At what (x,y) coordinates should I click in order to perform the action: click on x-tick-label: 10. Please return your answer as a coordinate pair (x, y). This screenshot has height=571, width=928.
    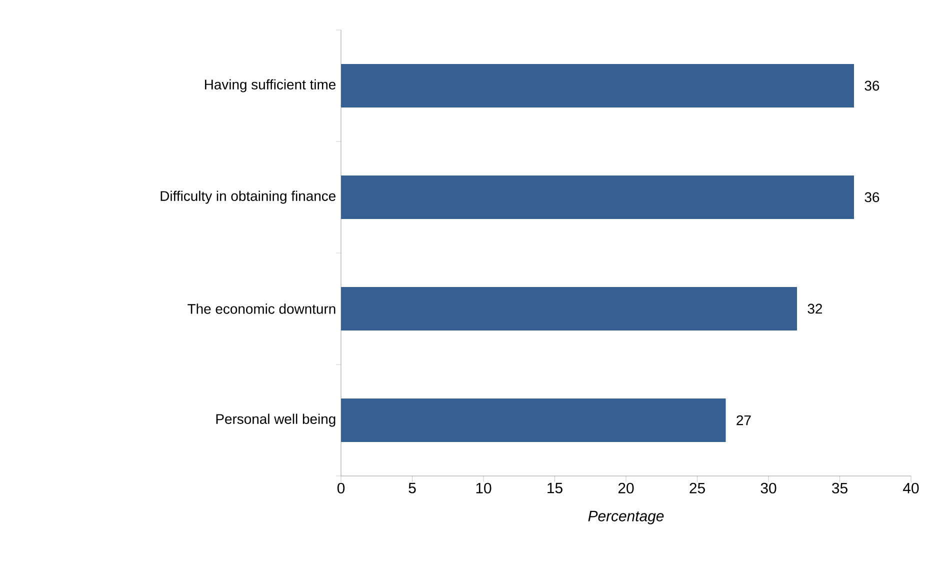
    Looking at the image, I should click on (484, 488).